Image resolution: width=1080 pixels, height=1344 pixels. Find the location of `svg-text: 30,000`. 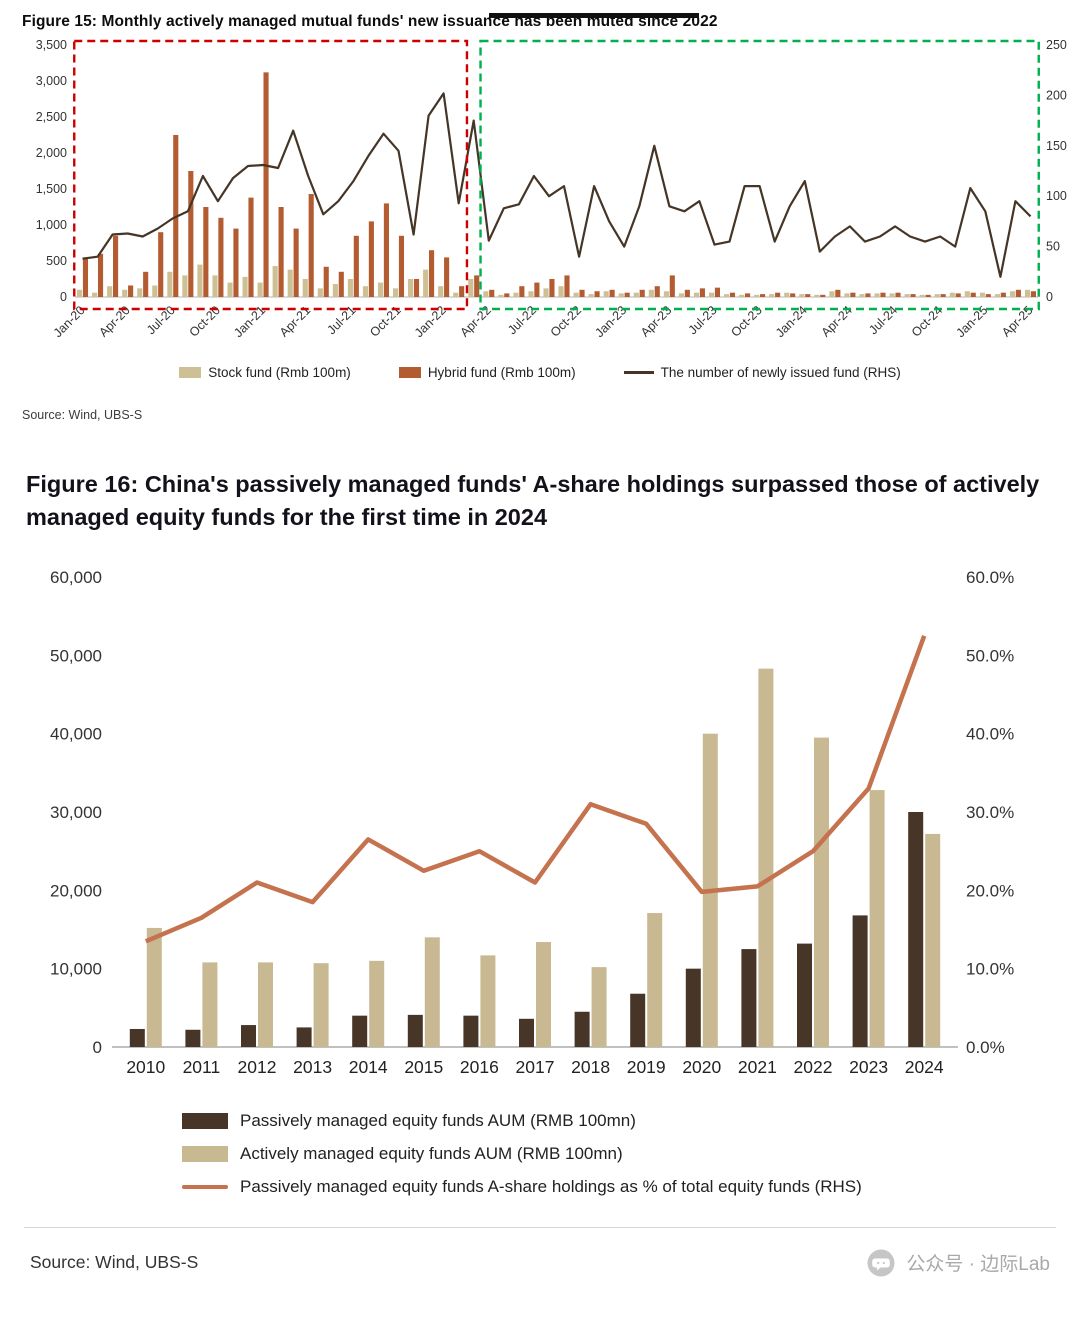

svg-text: 30,000 is located at coordinates (76, 812).